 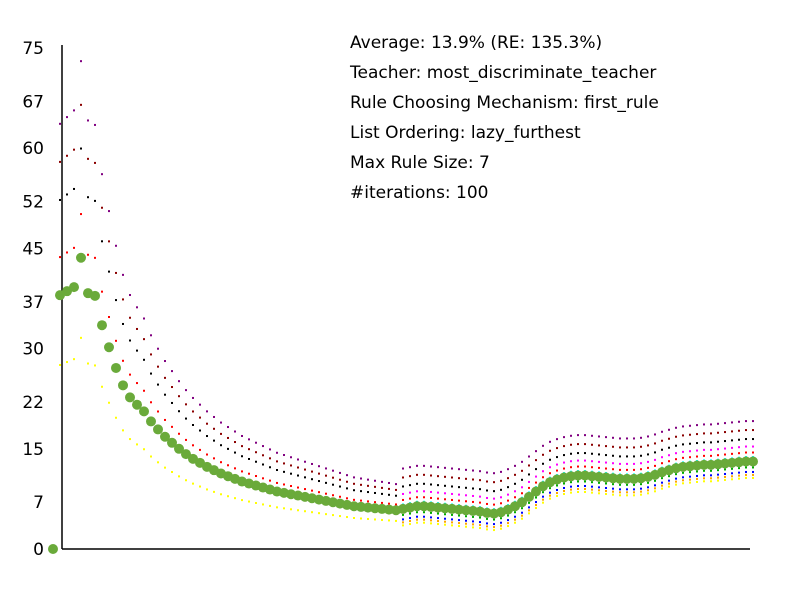 What do you see at coordinates (33, 49) in the screenshot?
I see `y-tick-label: 75` at bounding box center [33, 49].